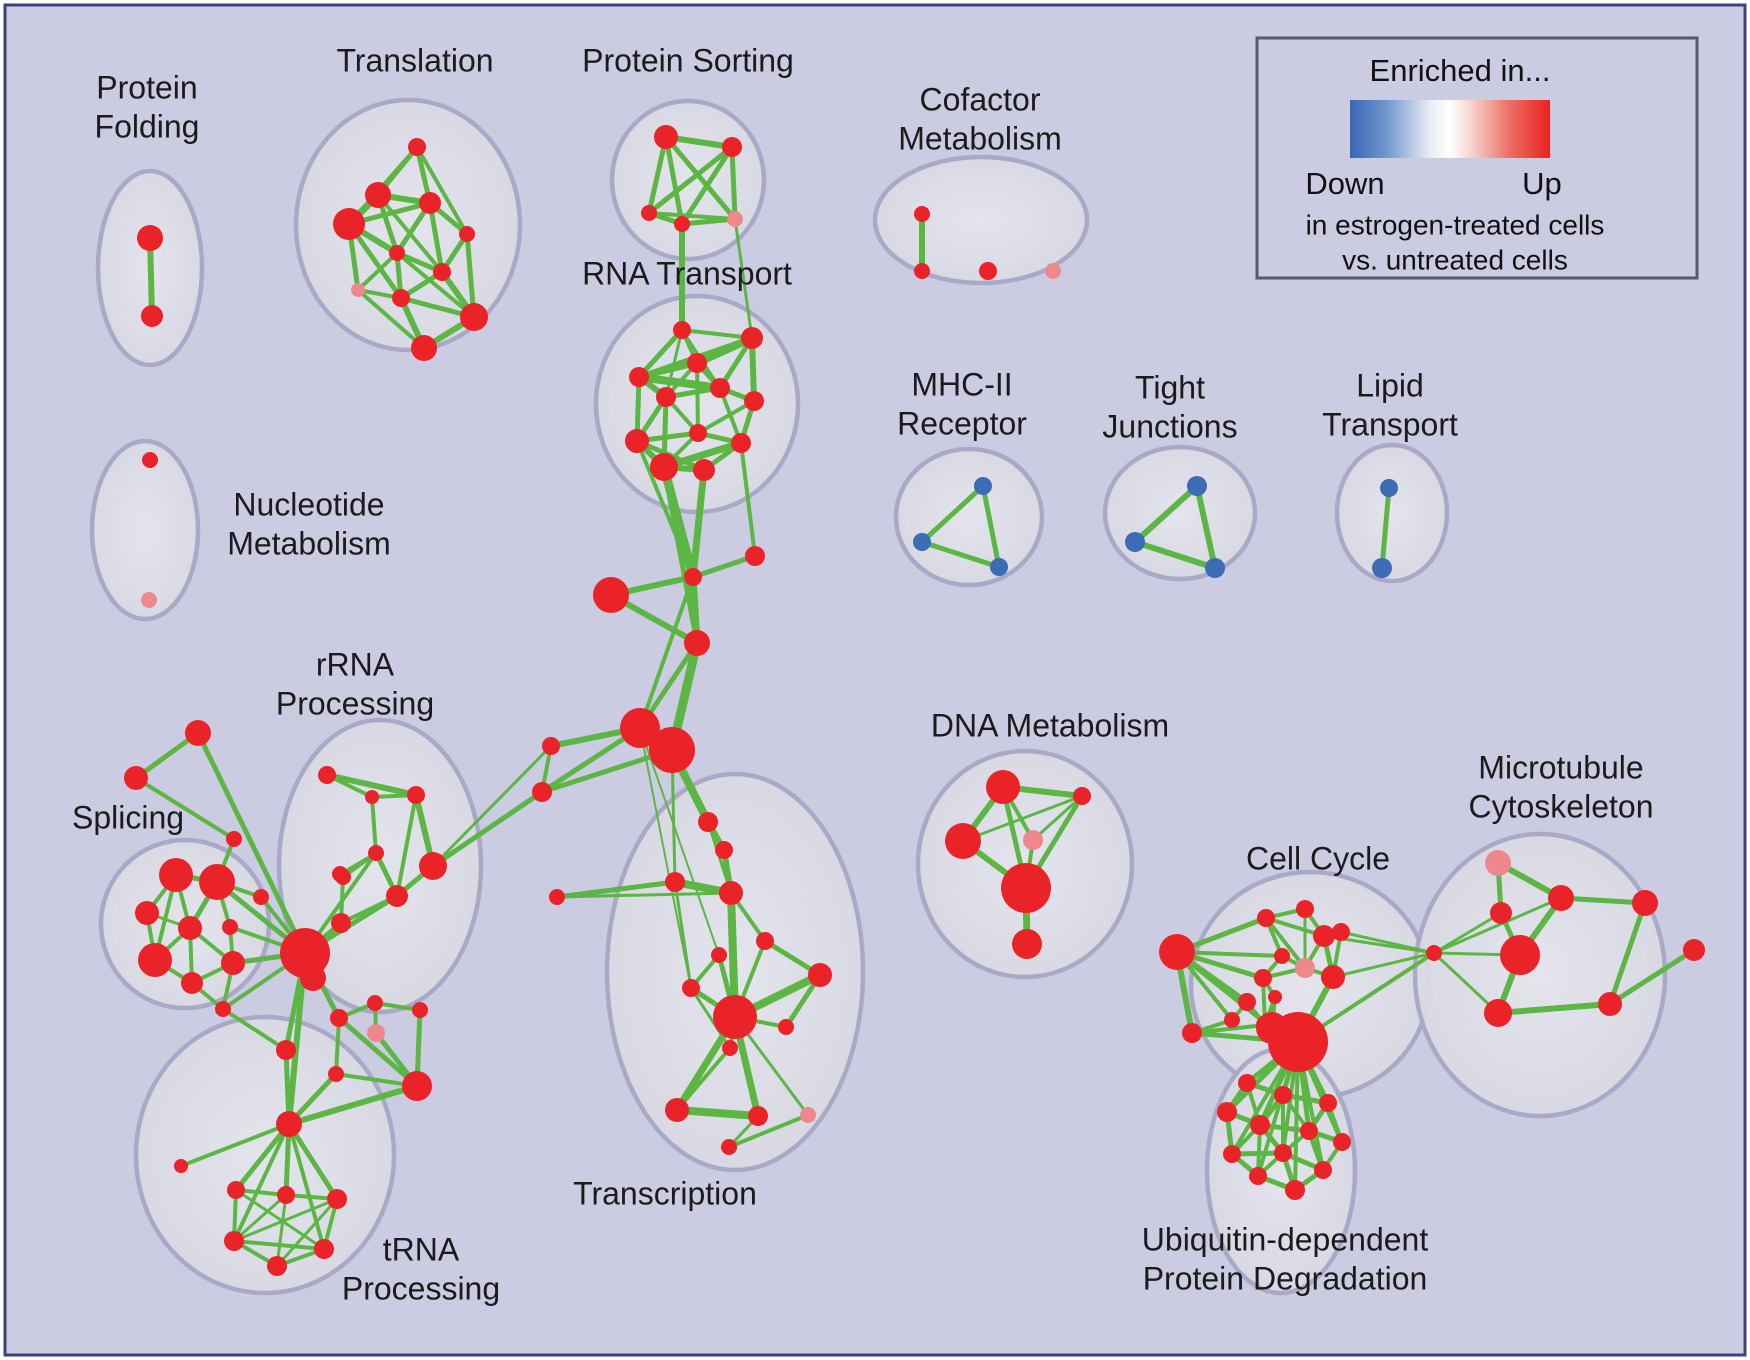 The height and width of the screenshot is (1360, 1750). I want to click on translation-label-line1: Translation, so click(414, 60).